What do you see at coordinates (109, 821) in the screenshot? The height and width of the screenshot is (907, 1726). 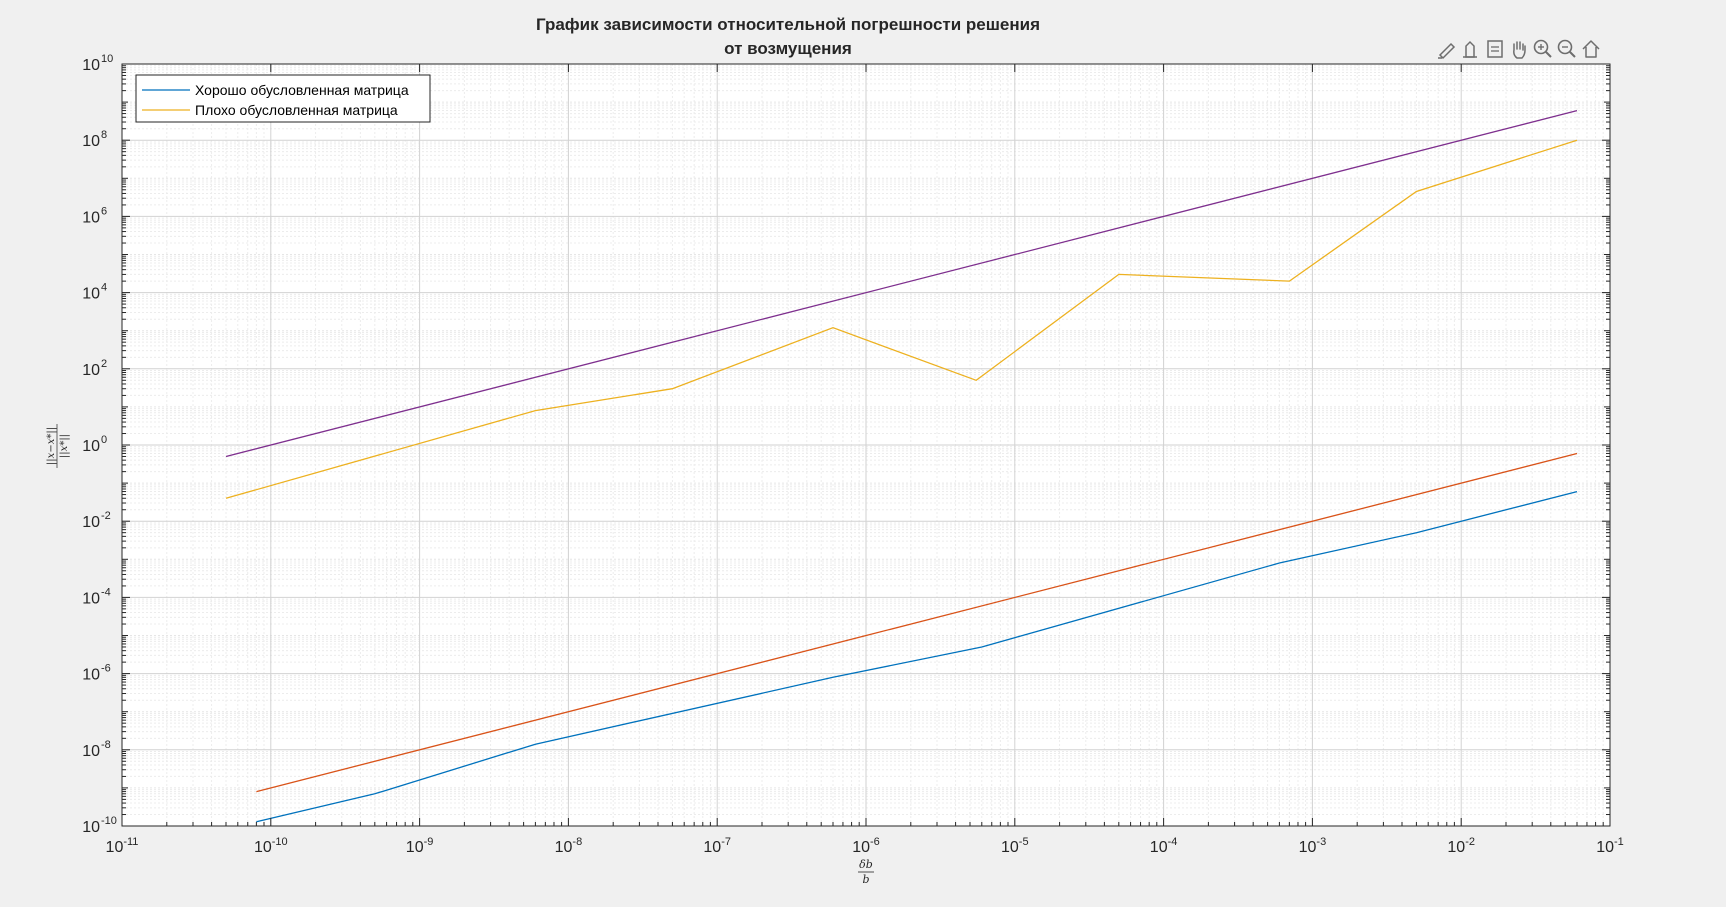 I see `y-tick-exponent: -10` at bounding box center [109, 821].